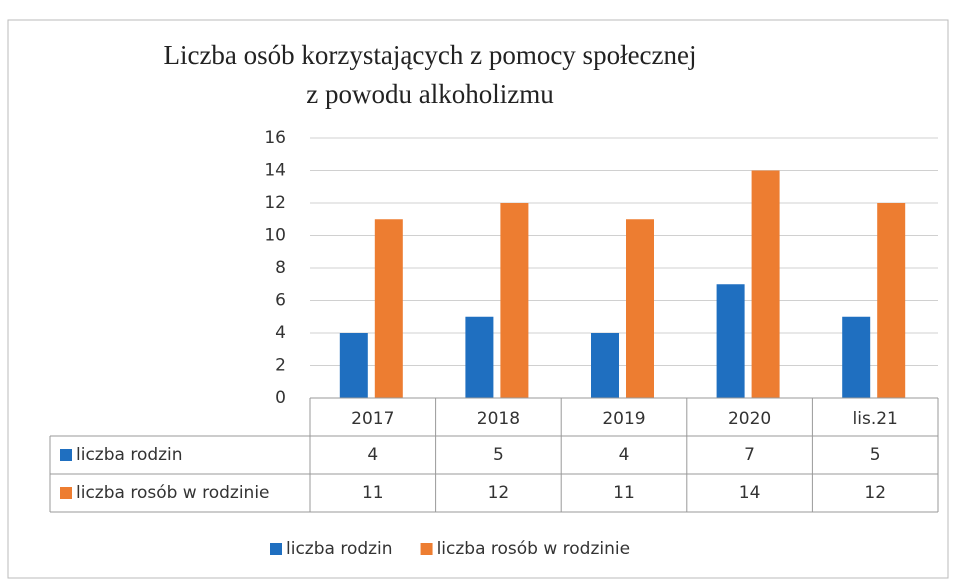 The height and width of the screenshot is (580, 956). What do you see at coordinates (280, 366) in the screenshot?
I see `y-tick-label: 2` at bounding box center [280, 366].